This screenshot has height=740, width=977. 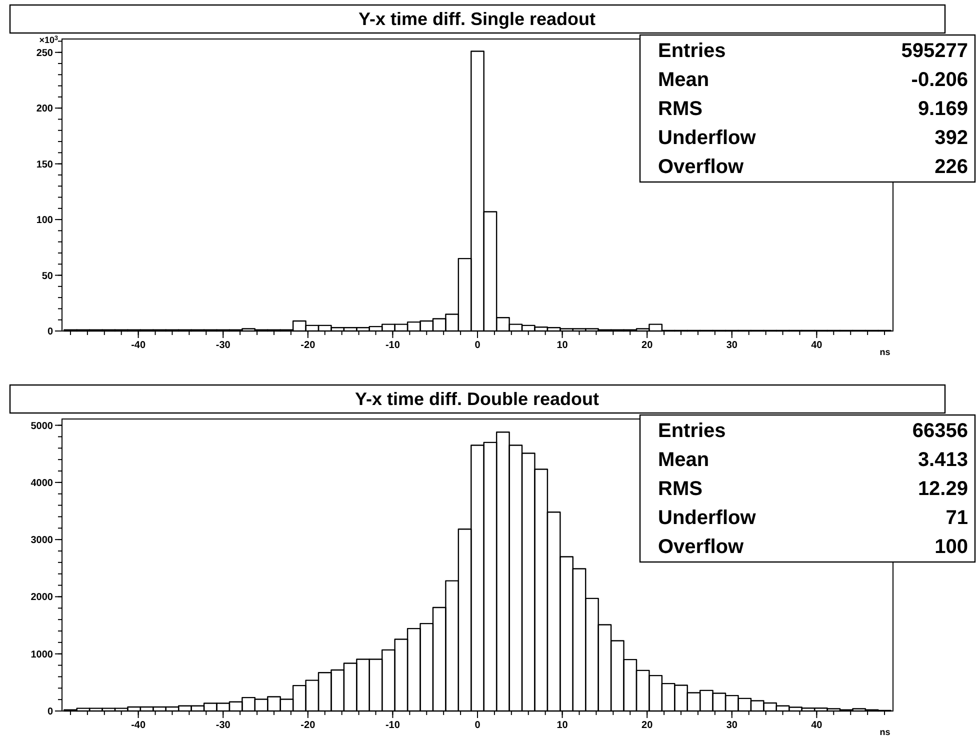 What do you see at coordinates (951, 547) in the screenshot?
I see `text: 100` at bounding box center [951, 547].